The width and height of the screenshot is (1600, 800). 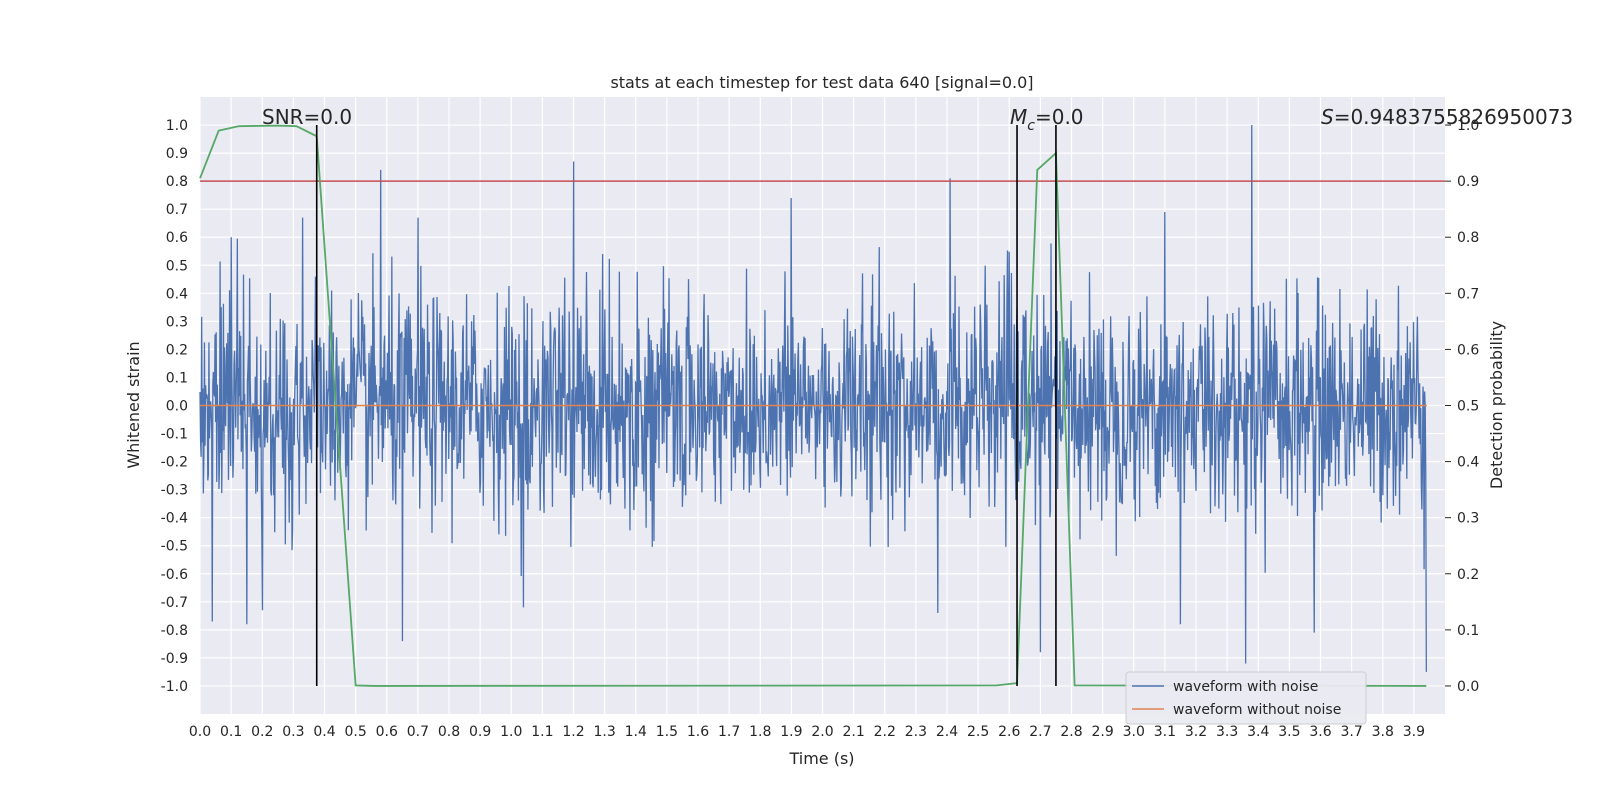 What do you see at coordinates (200, 732) in the screenshot?
I see `x-tick-label: 0.0` at bounding box center [200, 732].